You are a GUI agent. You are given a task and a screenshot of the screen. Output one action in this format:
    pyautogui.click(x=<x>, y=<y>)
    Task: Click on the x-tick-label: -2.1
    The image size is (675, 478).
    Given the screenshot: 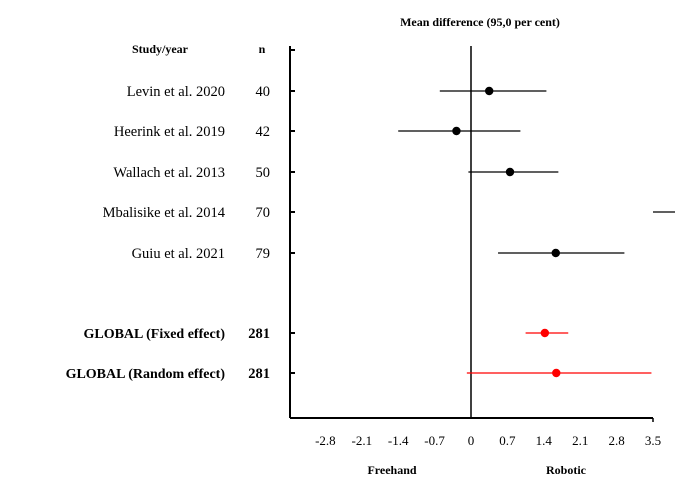 What is the action you would take?
    pyautogui.click(x=362, y=440)
    